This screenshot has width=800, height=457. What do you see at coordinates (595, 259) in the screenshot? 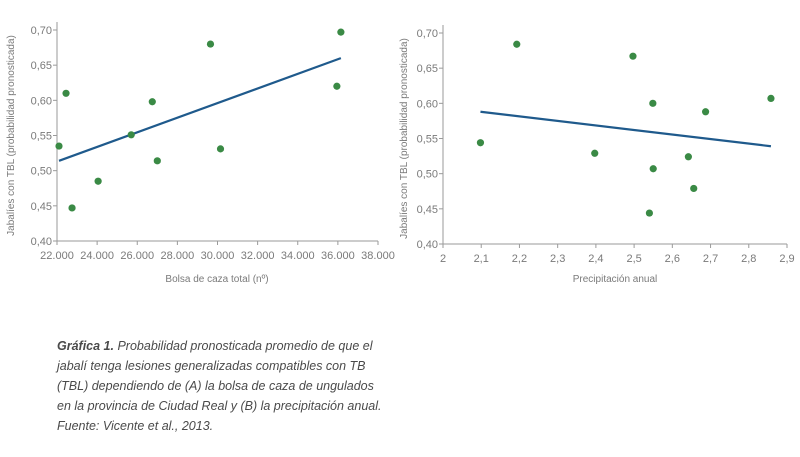
I see `x-tick-label: 2,4` at bounding box center [595, 259].